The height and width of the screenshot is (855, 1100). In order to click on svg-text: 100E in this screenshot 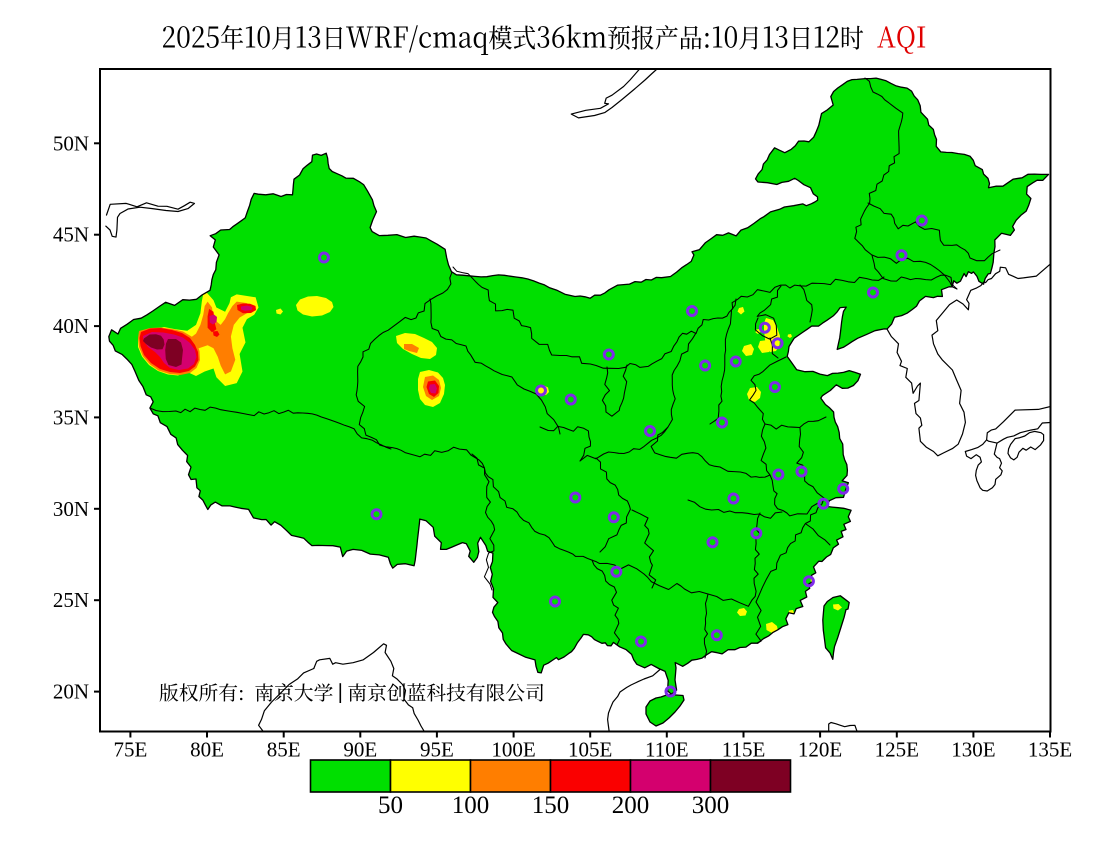, I will do `click(513, 750)`.